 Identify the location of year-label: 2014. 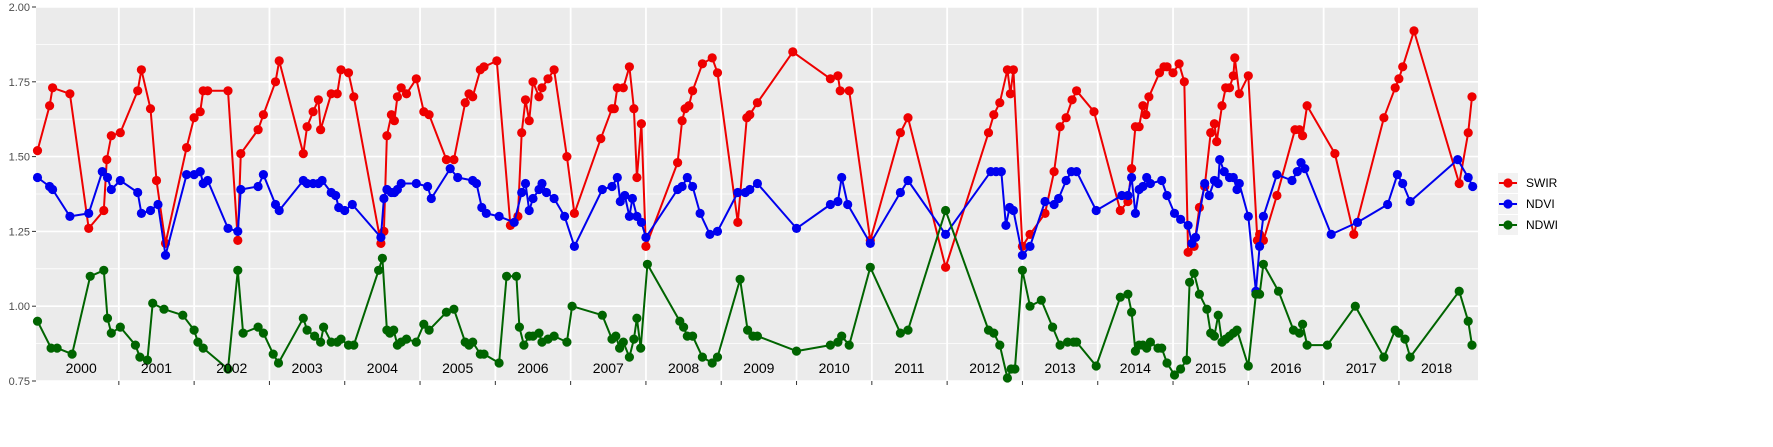
(1135, 368).